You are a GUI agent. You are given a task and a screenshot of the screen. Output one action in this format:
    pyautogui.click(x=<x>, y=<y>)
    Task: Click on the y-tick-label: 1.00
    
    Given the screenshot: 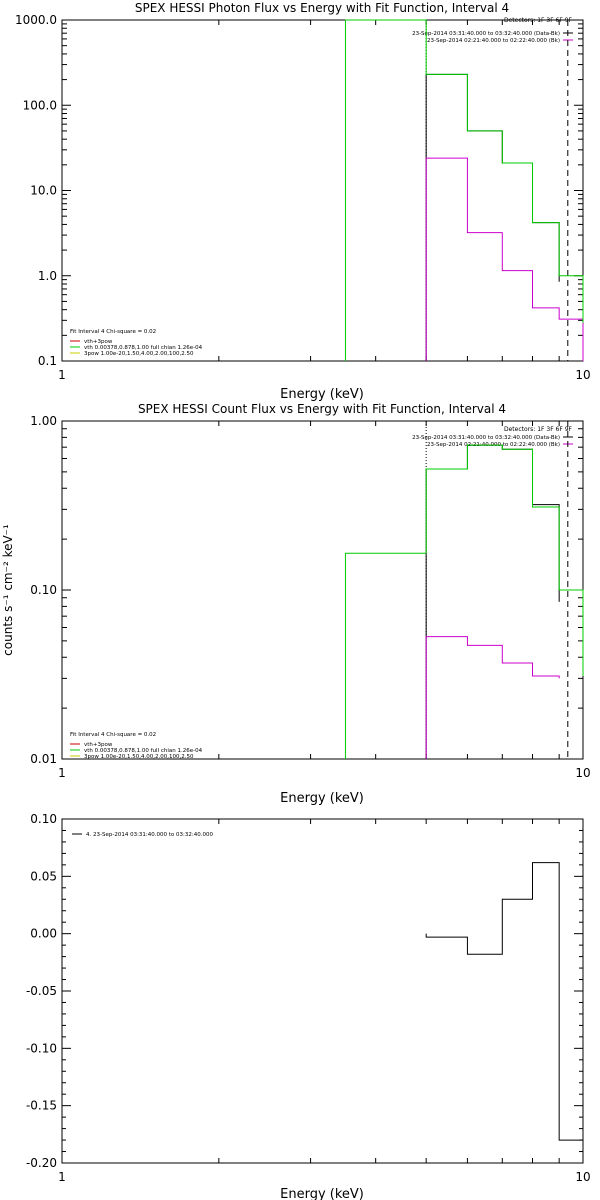 What is the action you would take?
    pyautogui.click(x=43, y=421)
    